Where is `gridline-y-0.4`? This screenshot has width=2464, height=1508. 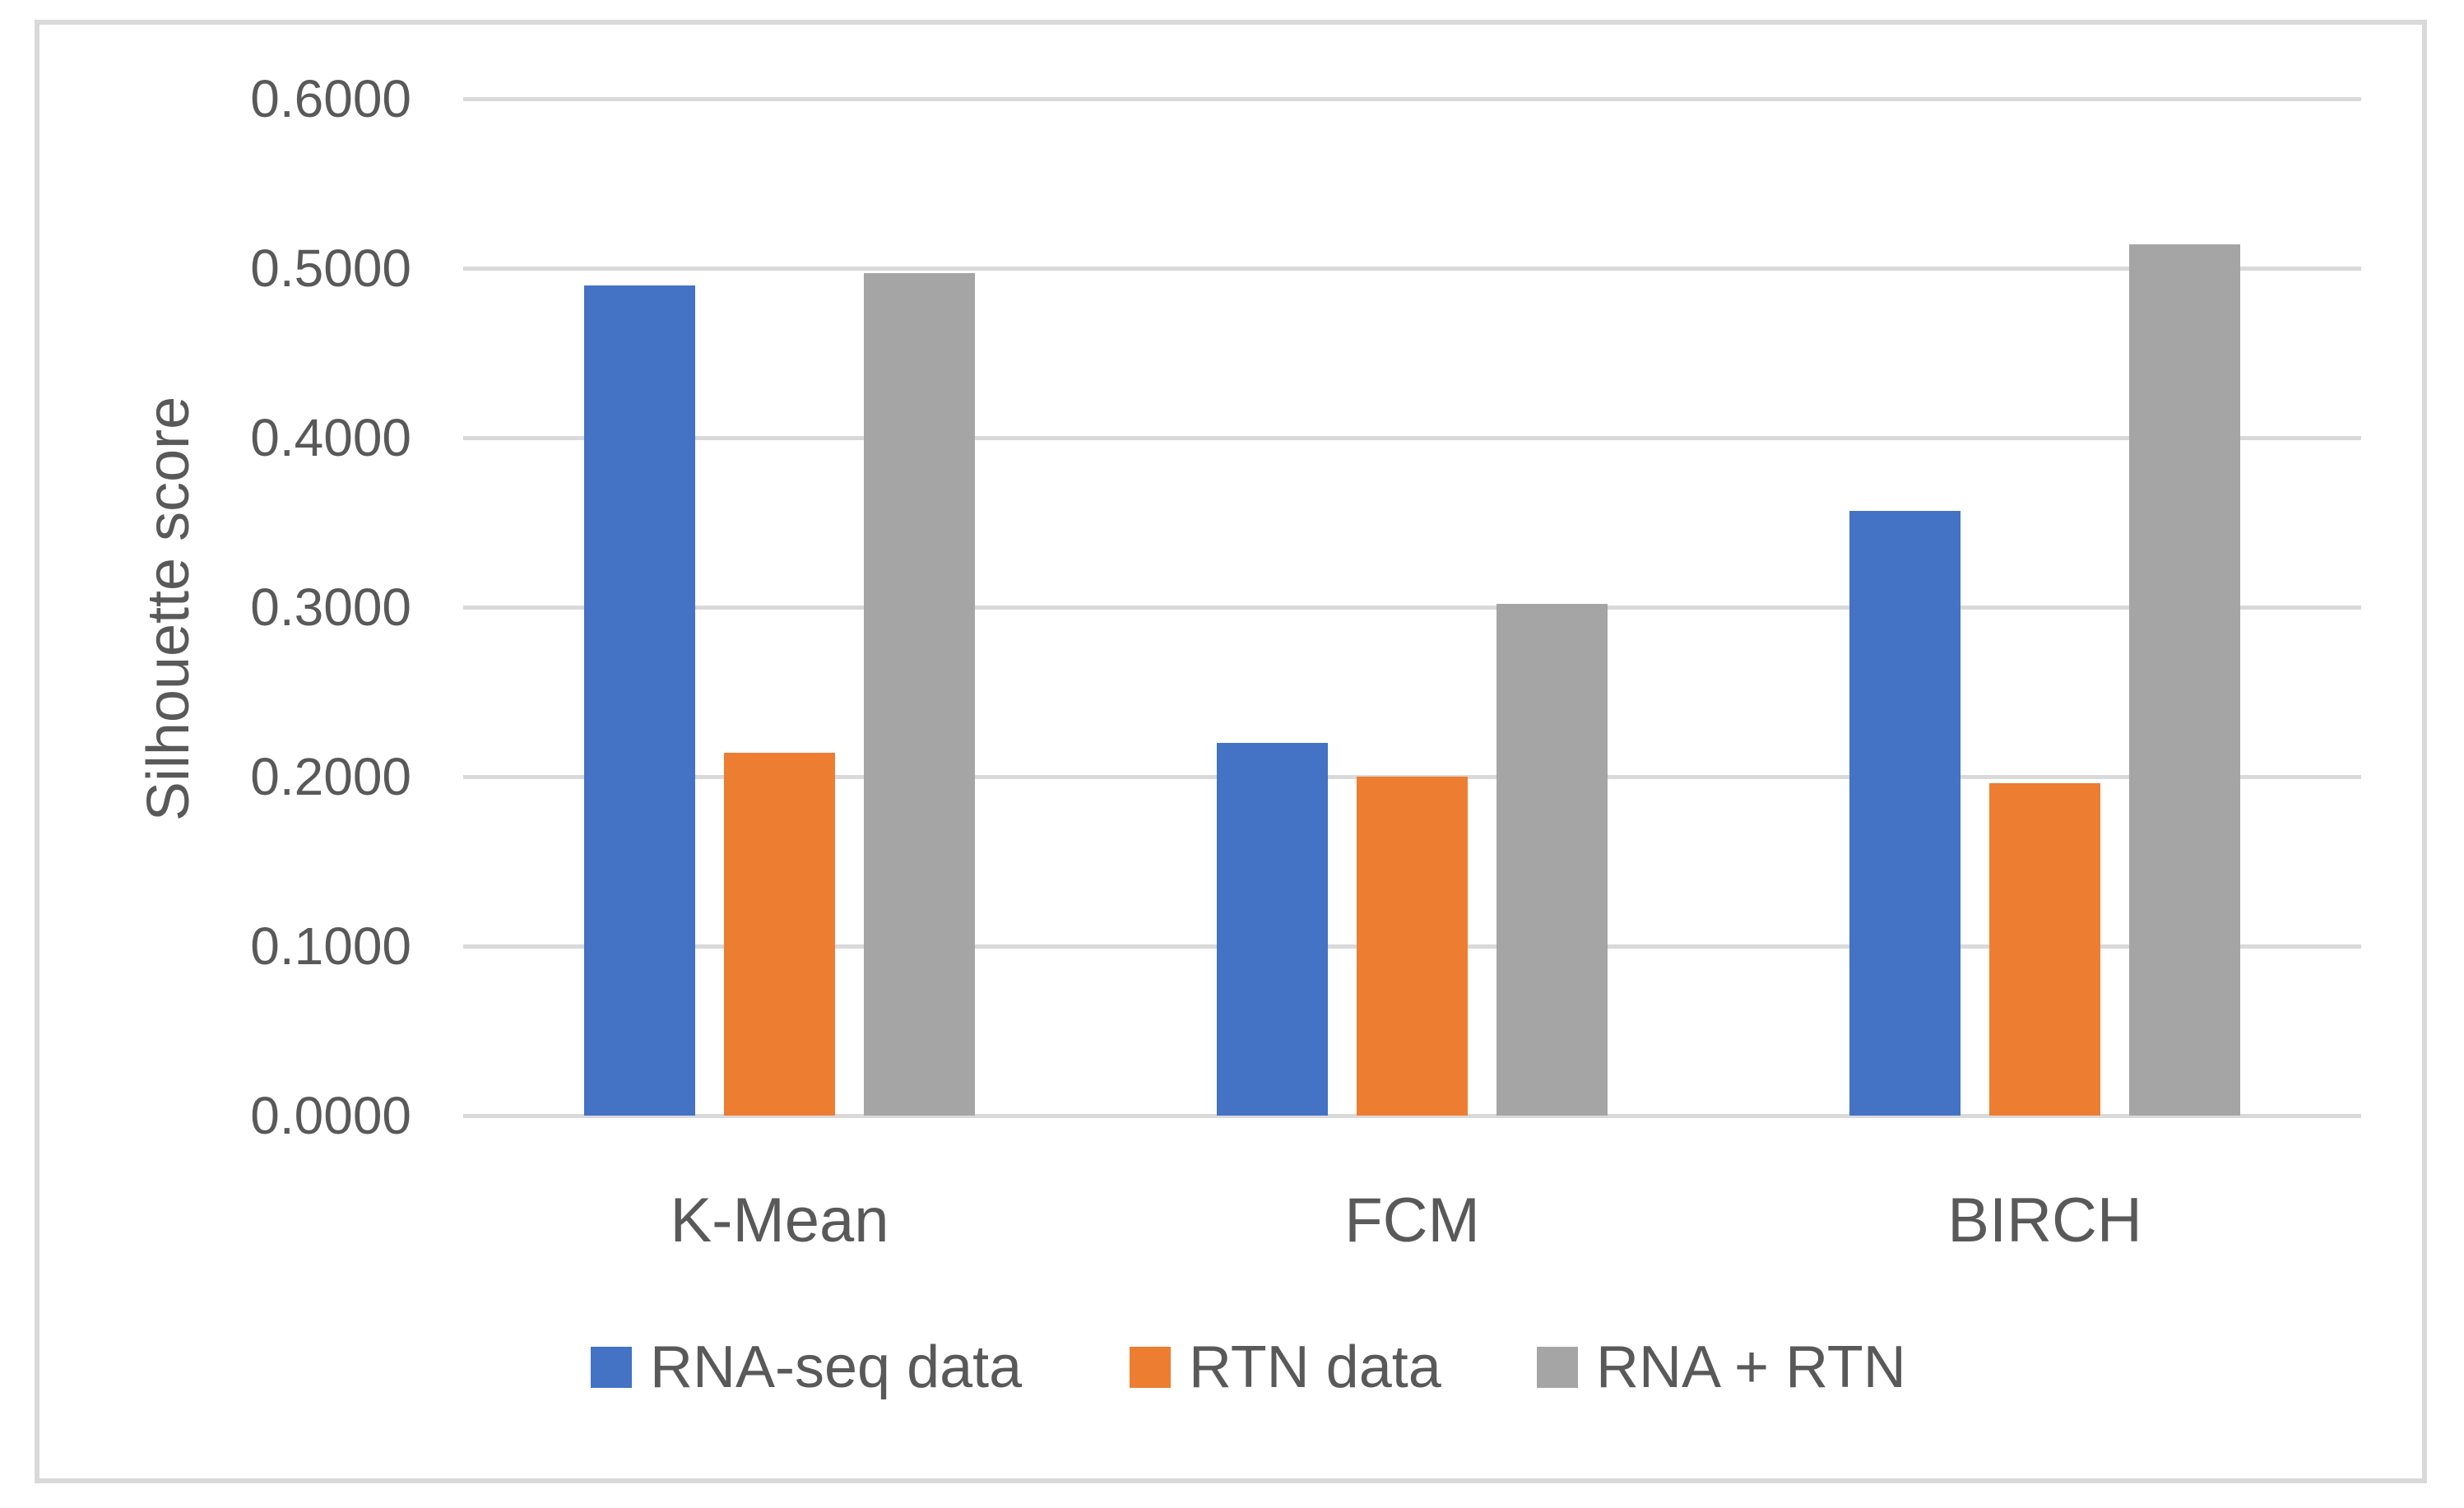
gridline-y-0.4 is located at coordinates (1412, 438).